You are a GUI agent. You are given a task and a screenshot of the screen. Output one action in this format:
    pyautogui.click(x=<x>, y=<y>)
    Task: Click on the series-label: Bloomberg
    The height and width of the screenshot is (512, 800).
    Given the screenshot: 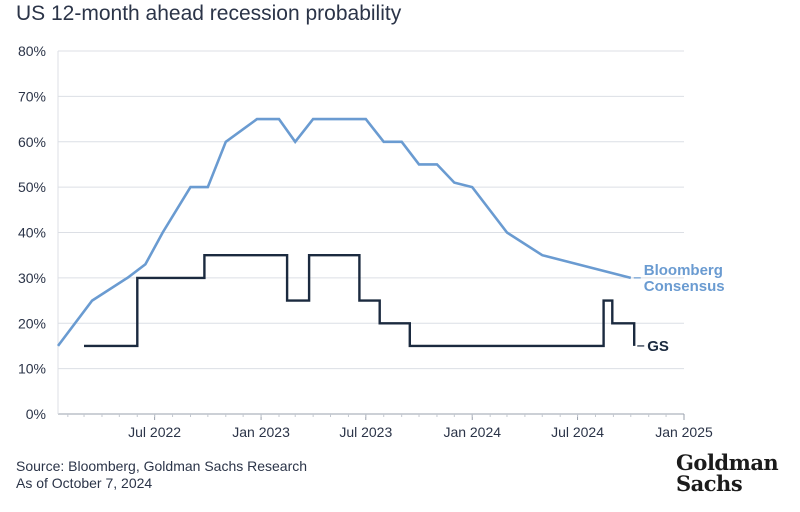 What is the action you would take?
    pyautogui.click(x=683, y=270)
    